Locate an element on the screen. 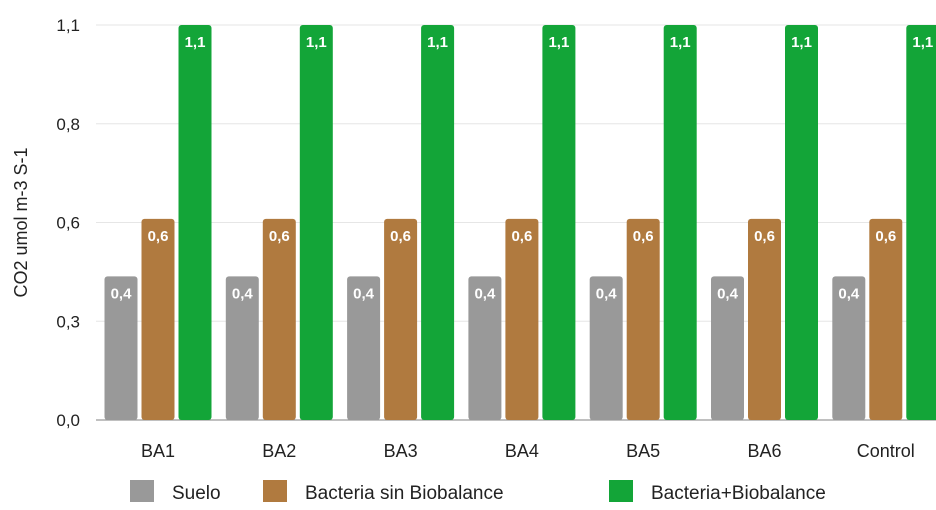 Image resolution: width=936 pixels, height=510 pixels. y-tick-label: 0,0 is located at coordinates (68, 420).